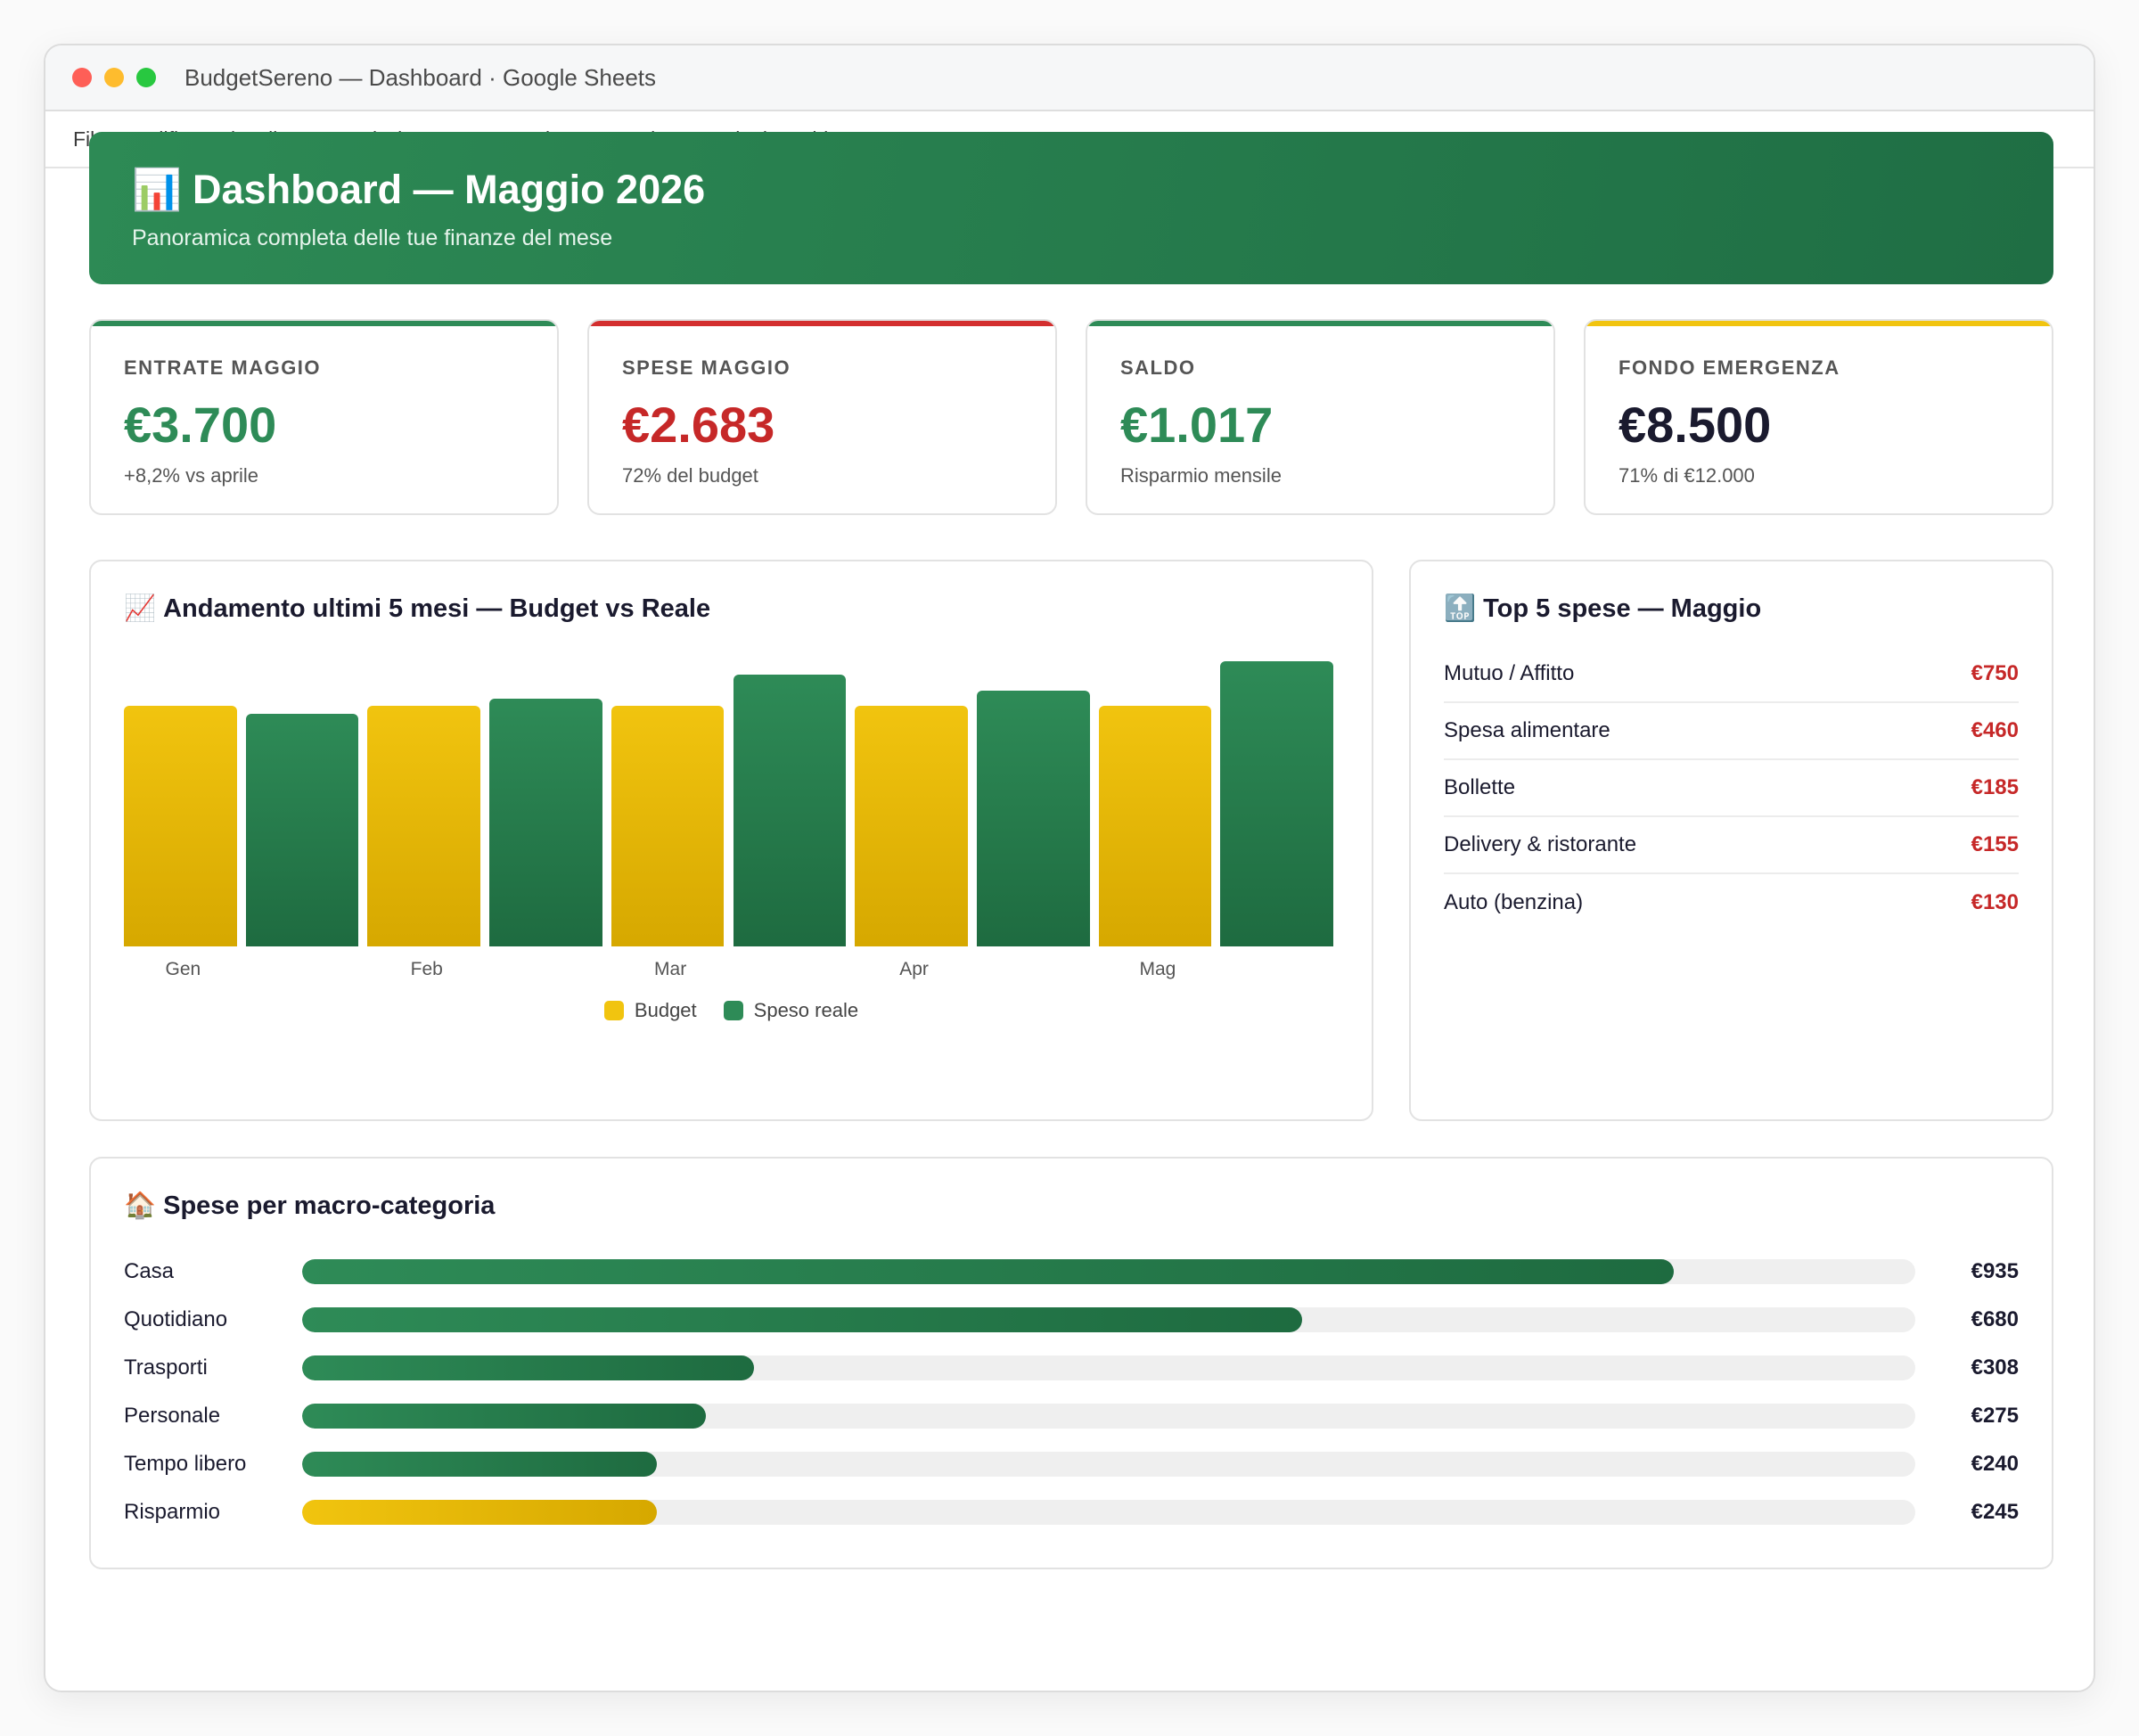 This screenshot has height=1736, width=2139. Describe the element at coordinates (1155, 825) in the screenshot. I see `bar-budget-mag` at that location.